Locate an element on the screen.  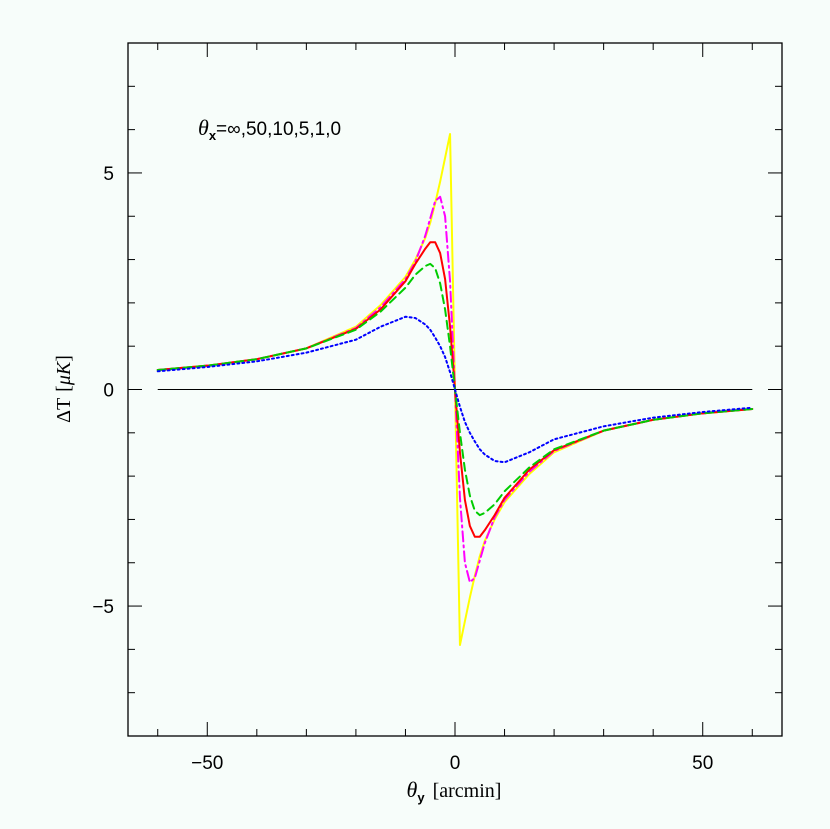
x-axis-label: θy [arcmin] is located at coordinates (454, 791).